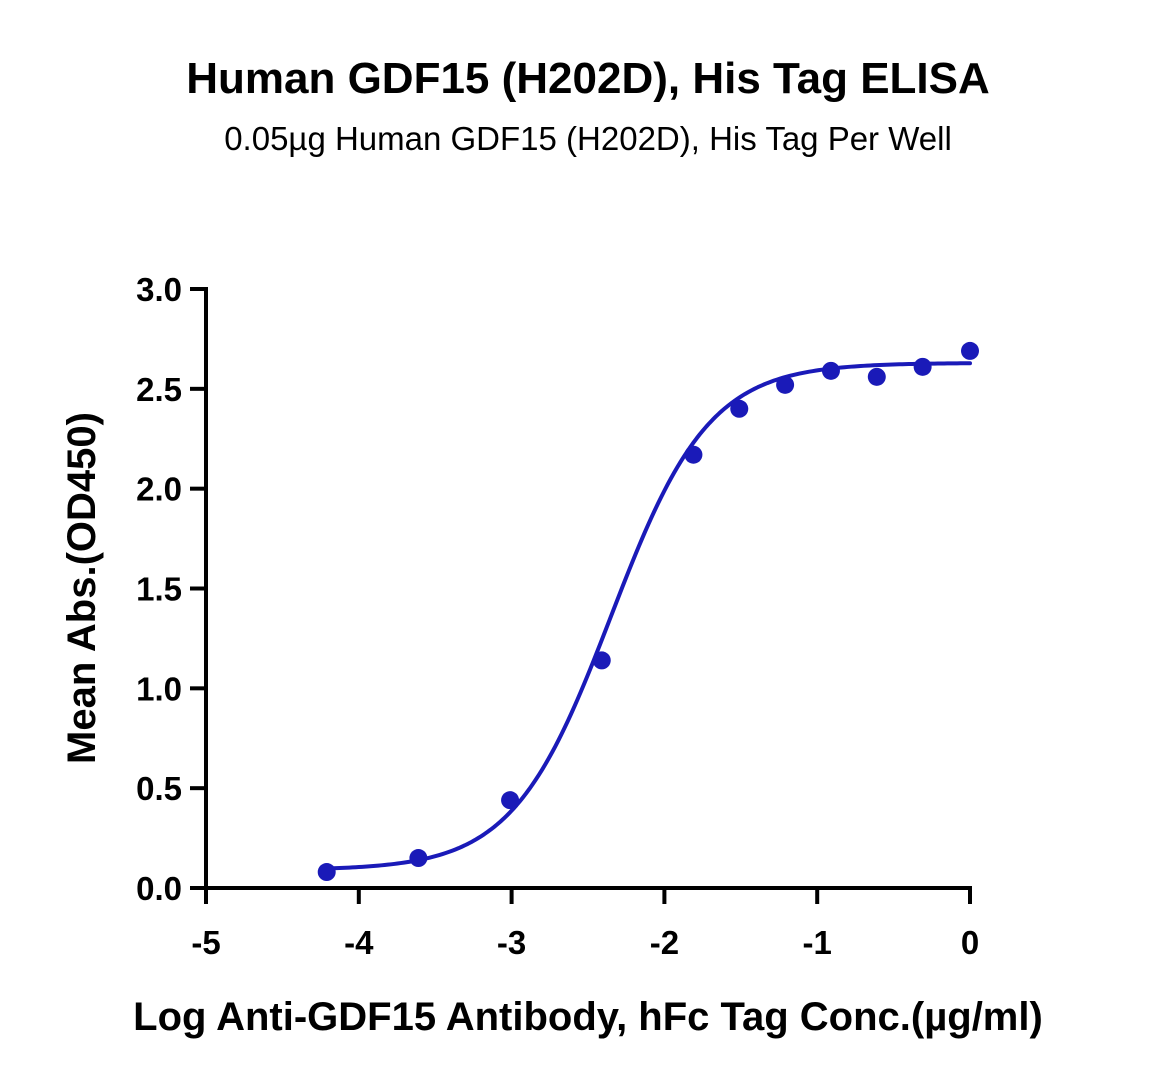 The width and height of the screenshot is (1171, 1087). What do you see at coordinates (159, 888) in the screenshot?
I see `y-tick-label: 0.0` at bounding box center [159, 888].